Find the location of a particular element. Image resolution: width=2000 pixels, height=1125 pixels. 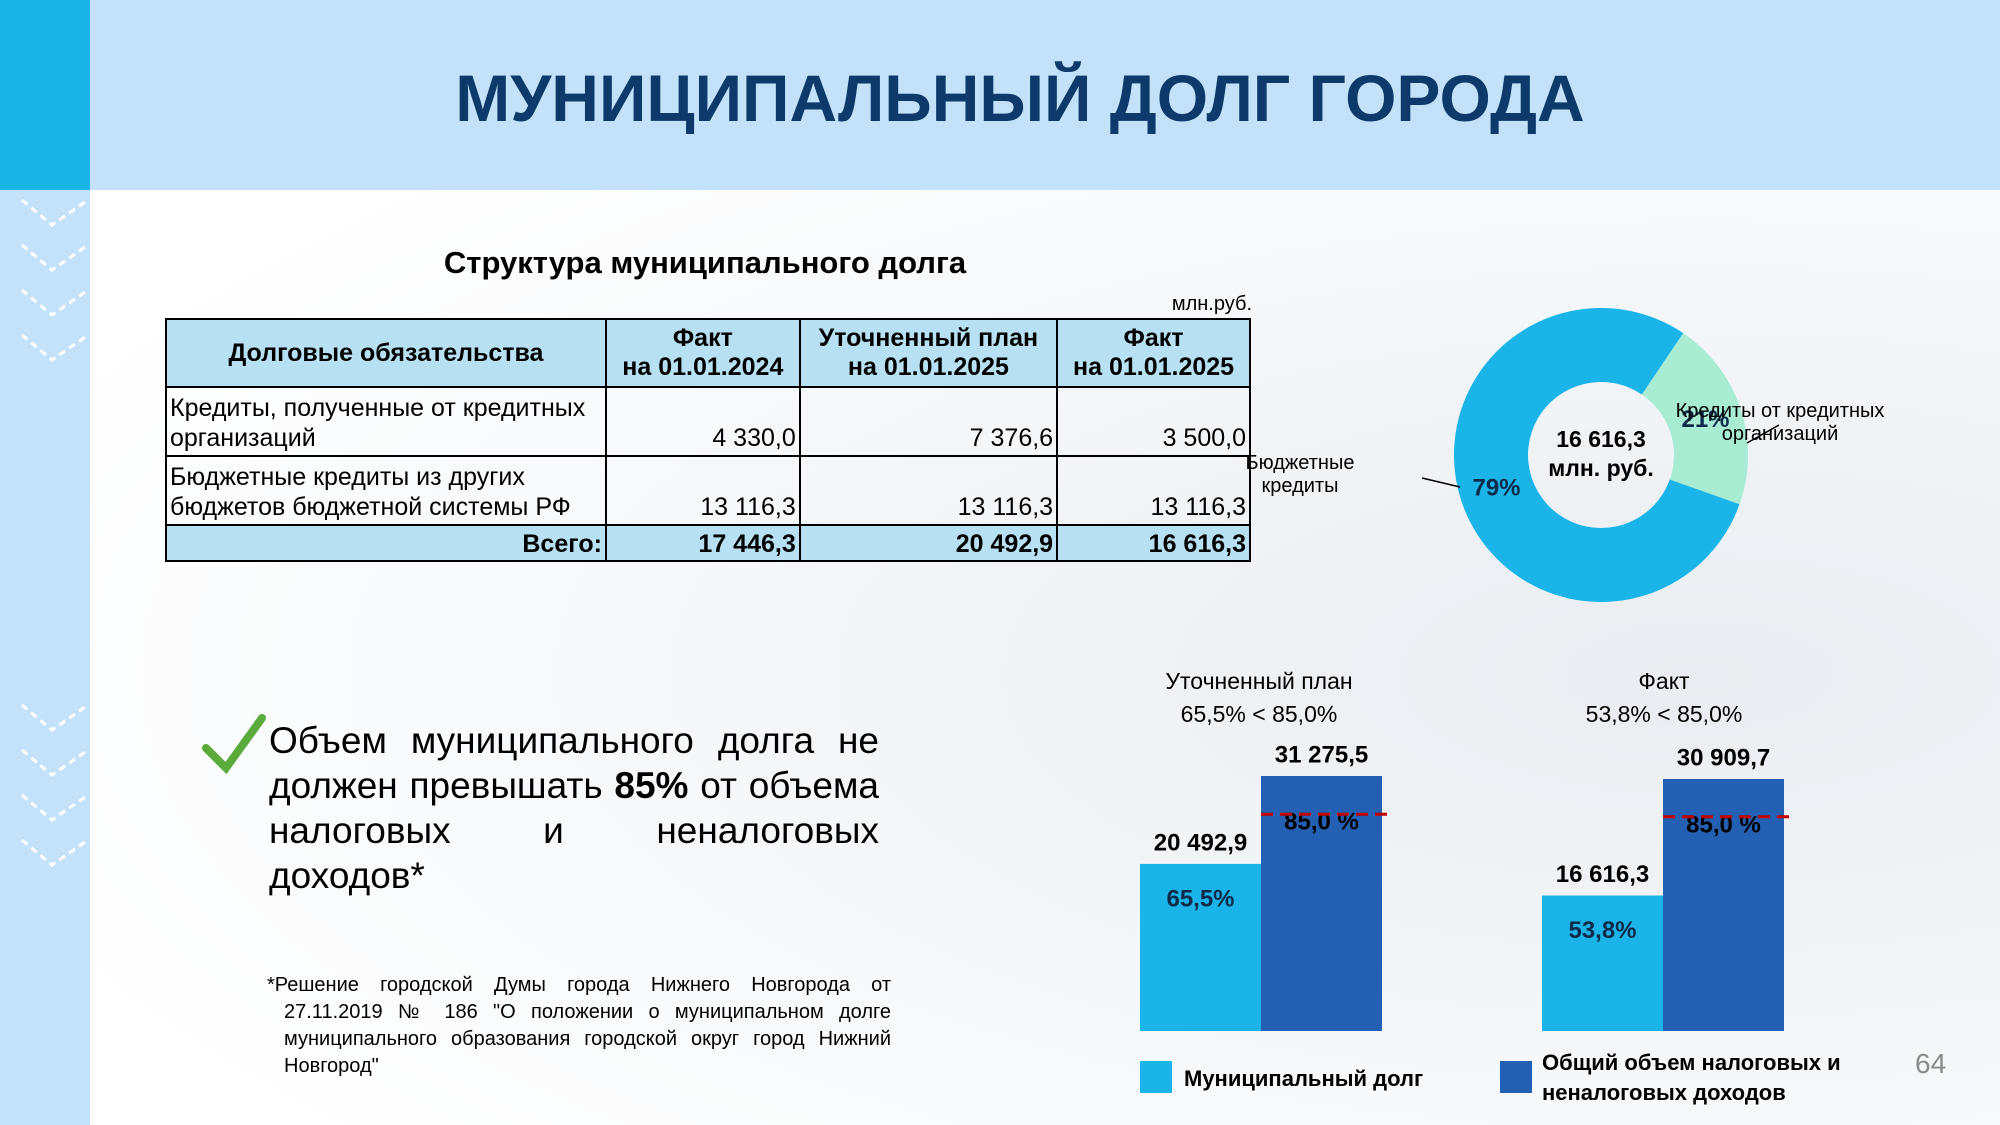

center-label: 16 616,3 млн. руб. is located at coordinates (1601, 453).